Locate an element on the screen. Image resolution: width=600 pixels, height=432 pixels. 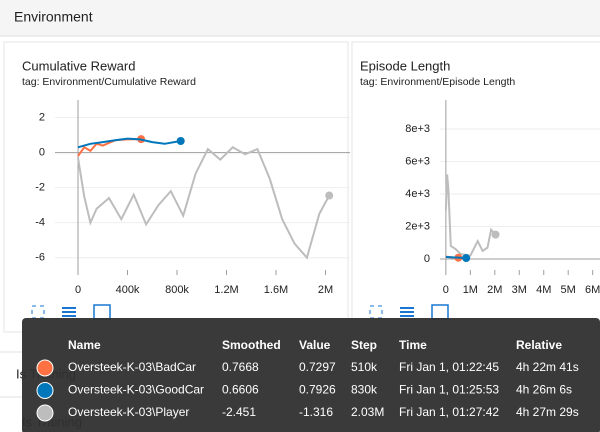
tooltip-cell: 4h 22m 41s is located at coordinates (547, 367).